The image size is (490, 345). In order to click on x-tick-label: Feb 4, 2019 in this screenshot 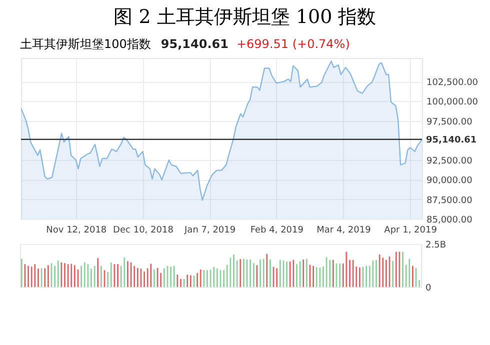, I will do `click(277, 231)`.